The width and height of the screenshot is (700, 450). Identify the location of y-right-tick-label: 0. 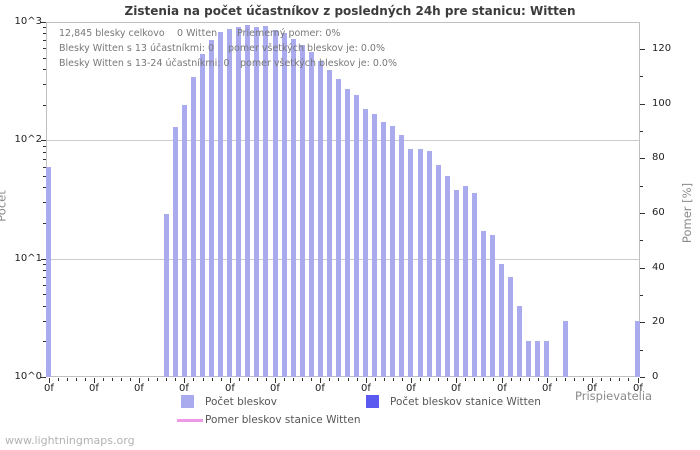
(655, 376).